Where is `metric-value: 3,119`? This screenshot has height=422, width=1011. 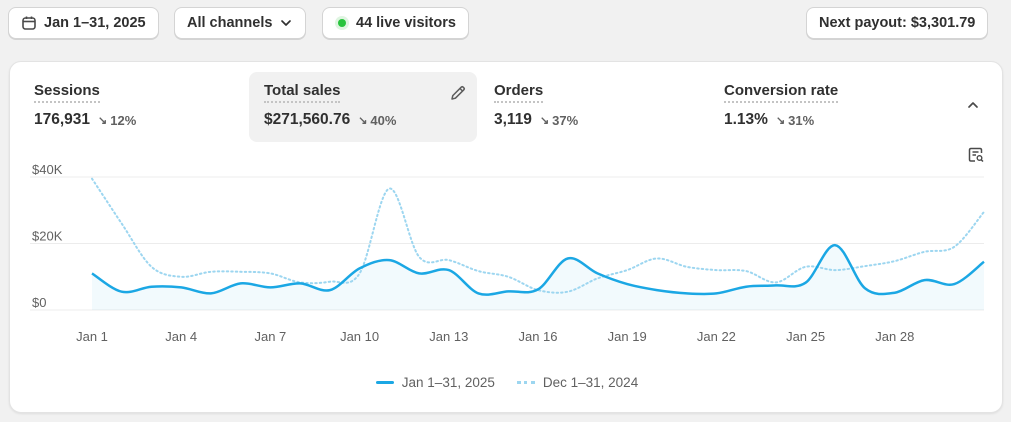
metric-value: 3,119 is located at coordinates (513, 119).